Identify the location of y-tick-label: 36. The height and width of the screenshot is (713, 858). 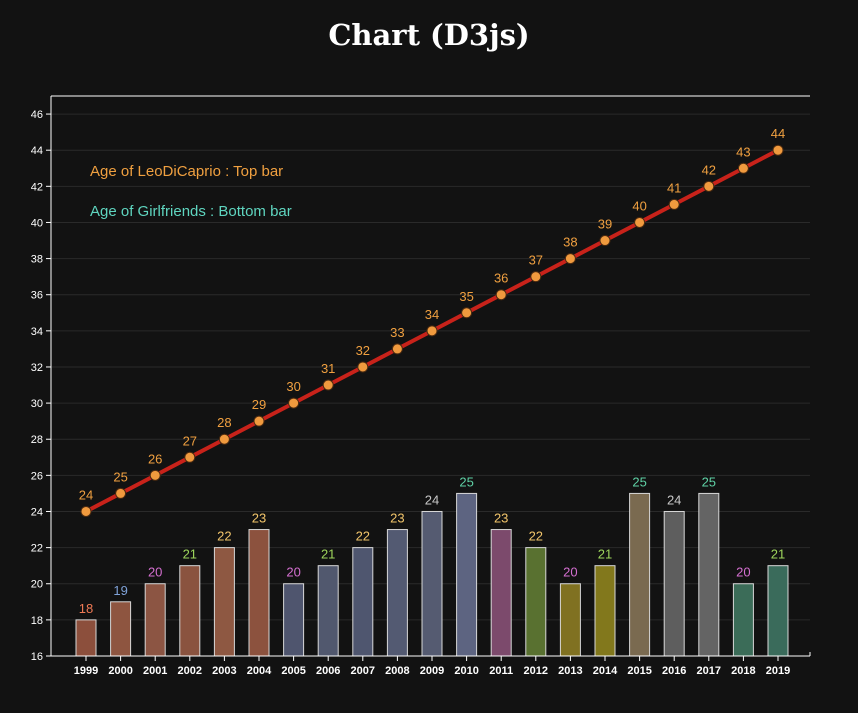
(37, 296).